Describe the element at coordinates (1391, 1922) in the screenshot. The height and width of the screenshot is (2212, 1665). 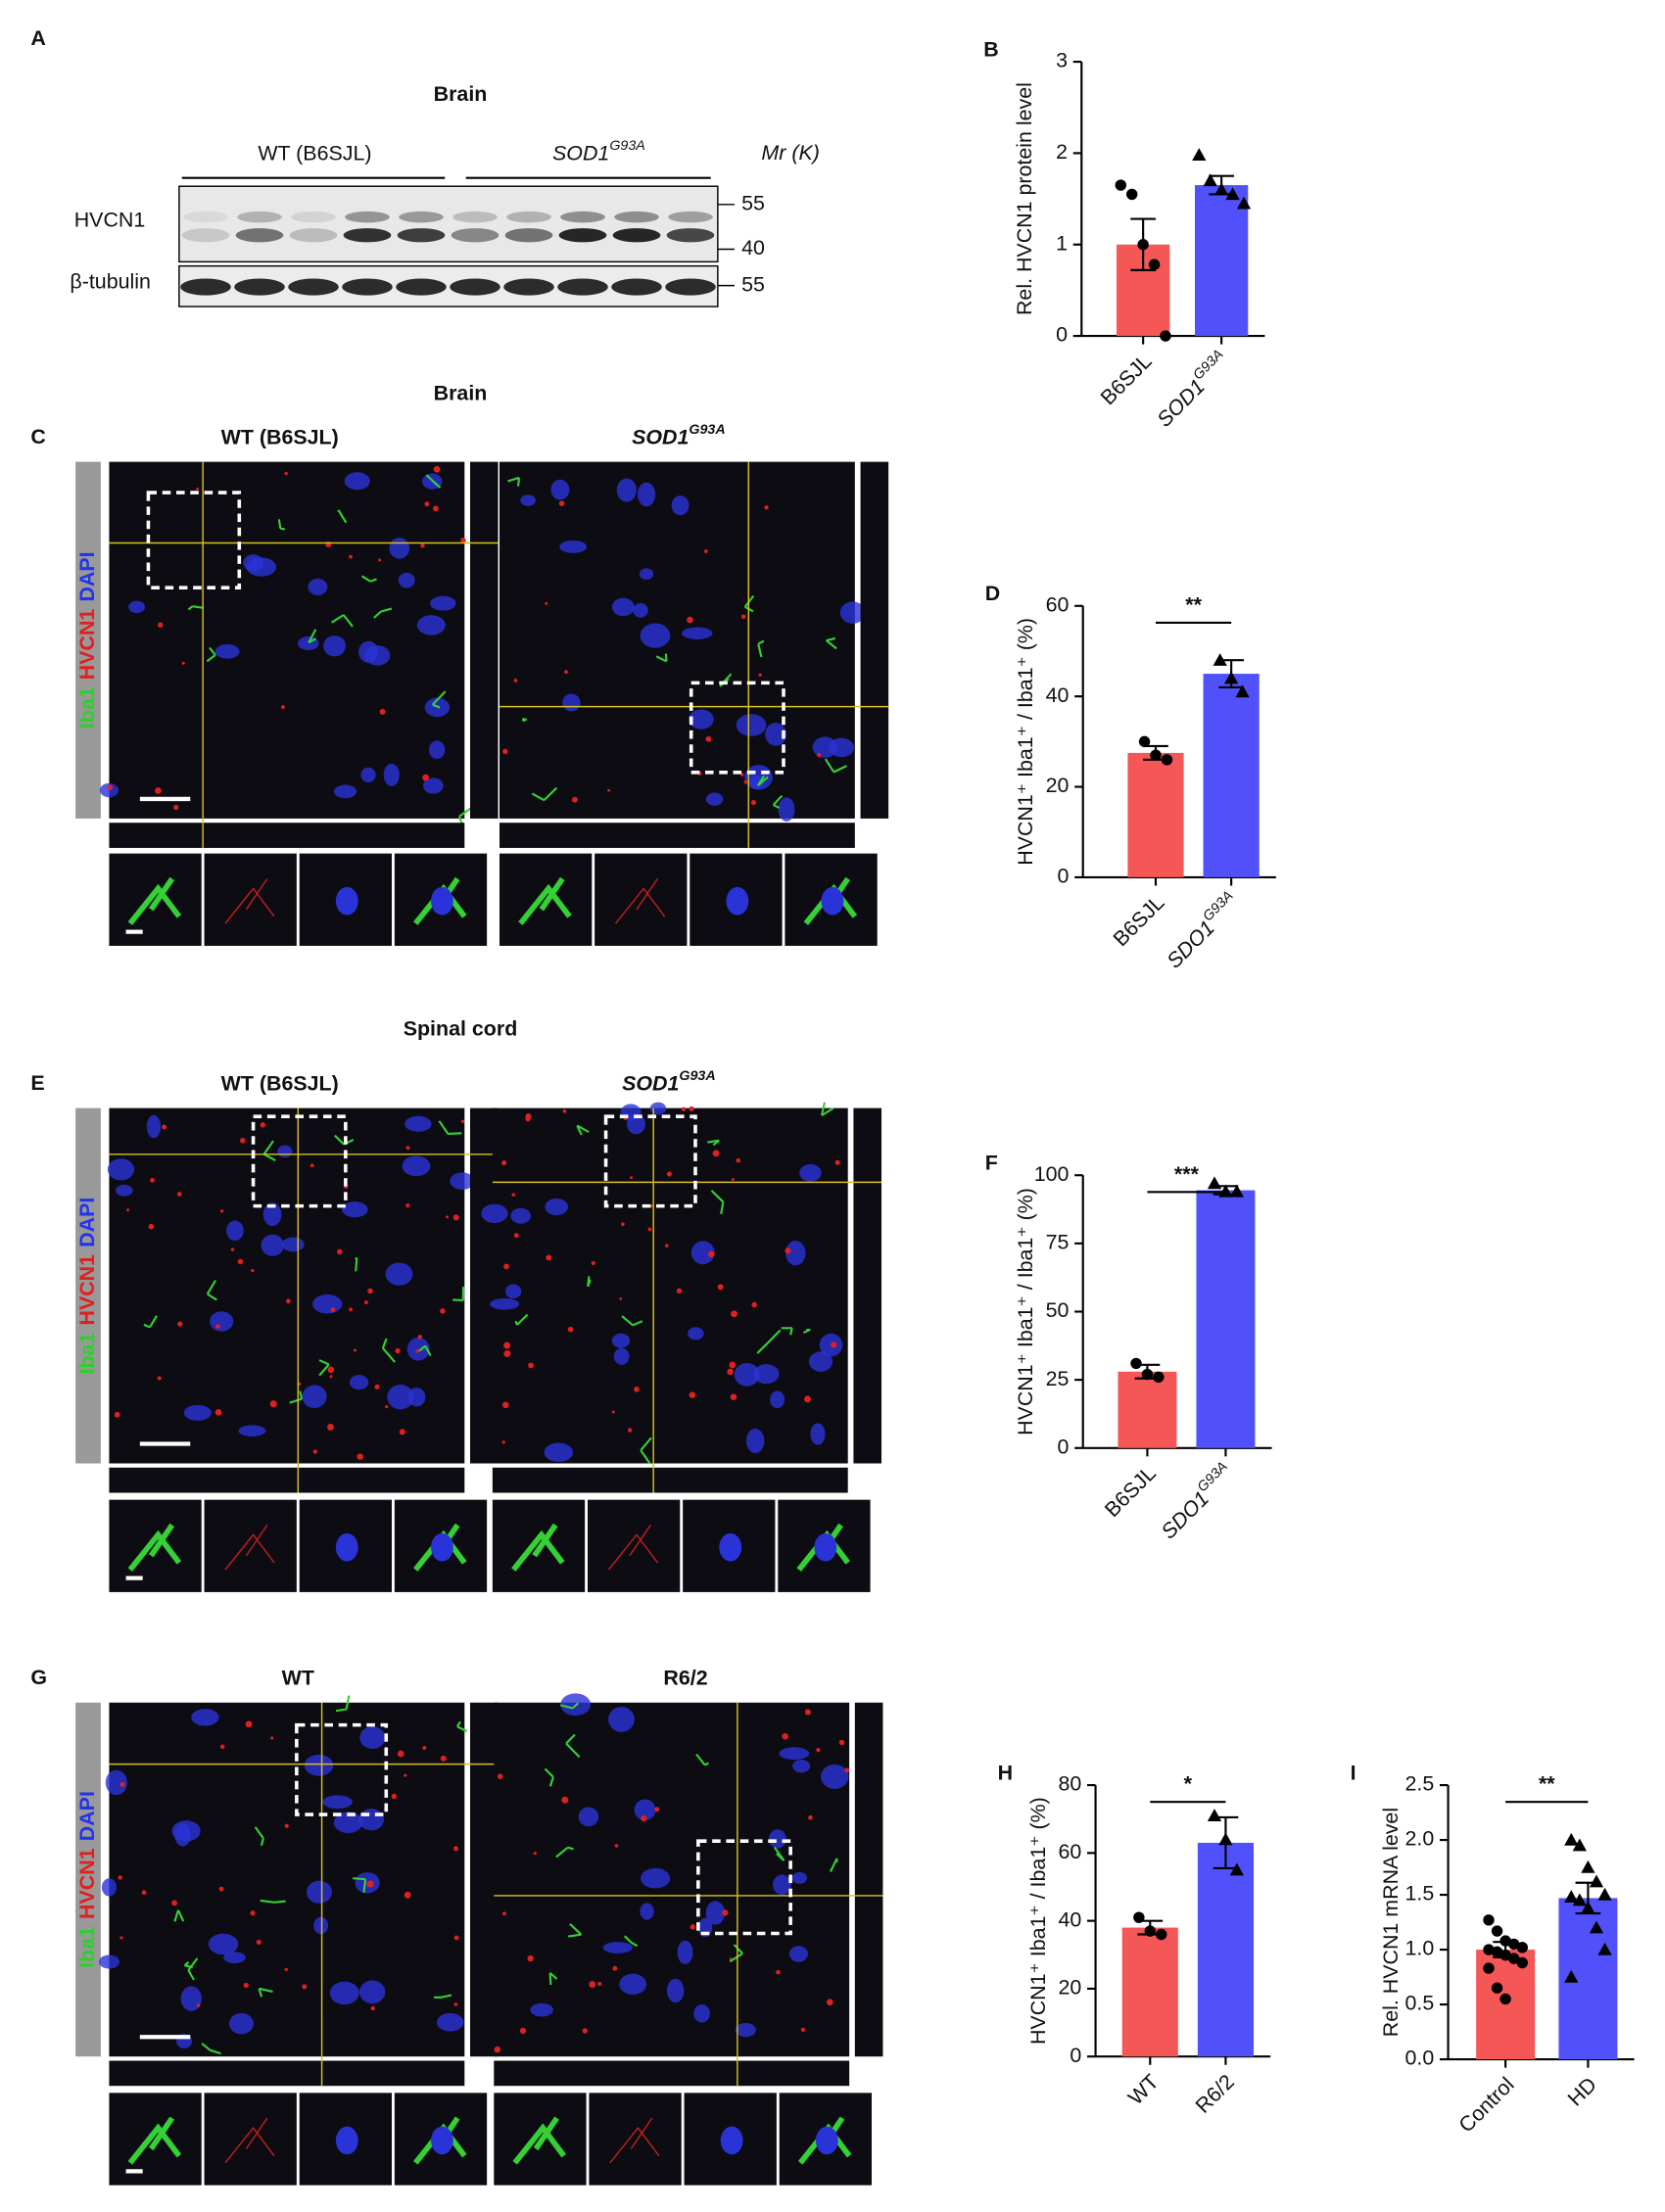
I see `y-axis-label: Rel. HVCN1 mRNA level` at that location.